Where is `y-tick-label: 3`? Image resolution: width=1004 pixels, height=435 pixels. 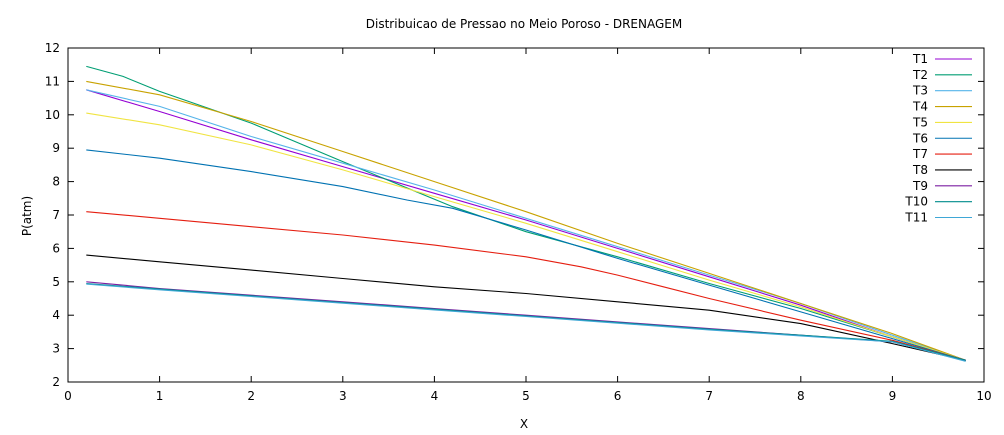
y-tick-label: 3 is located at coordinates (56, 349).